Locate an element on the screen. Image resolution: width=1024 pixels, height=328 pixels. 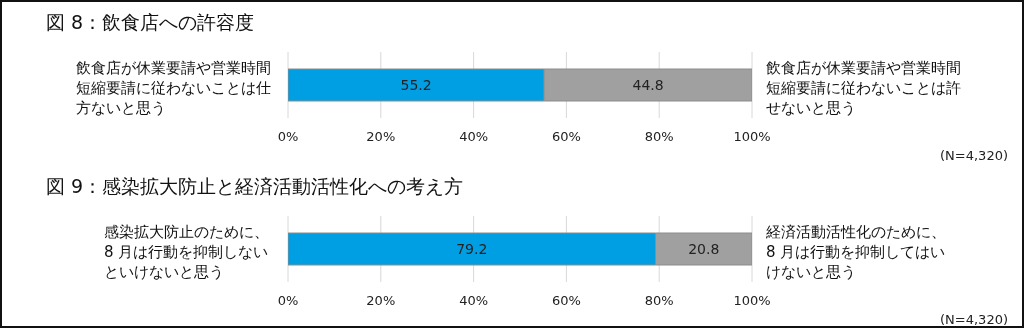
series-label: 飲食店が休業要請や営業時間短縮要請に従わないことは仕方ないと思う is located at coordinates (174, 88).